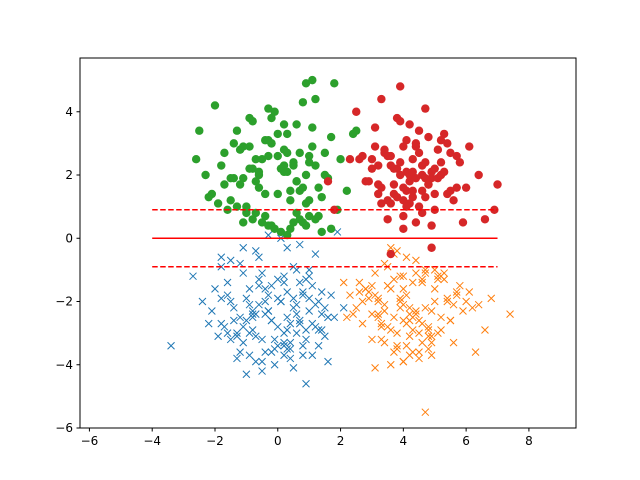  What do you see at coordinates (404, 441) in the screenshot?
I see `x-tick-label: 4` at bounding box center [404, 441].